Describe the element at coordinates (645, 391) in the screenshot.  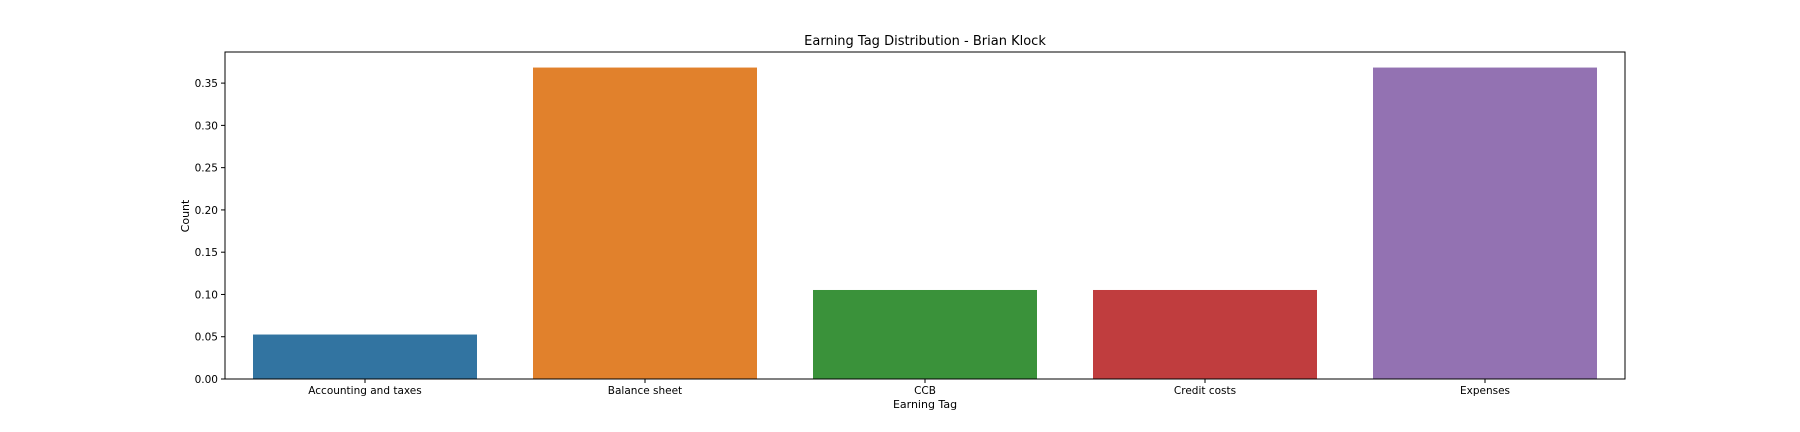
I see `x-tick-label: Balance sheet` at that location.